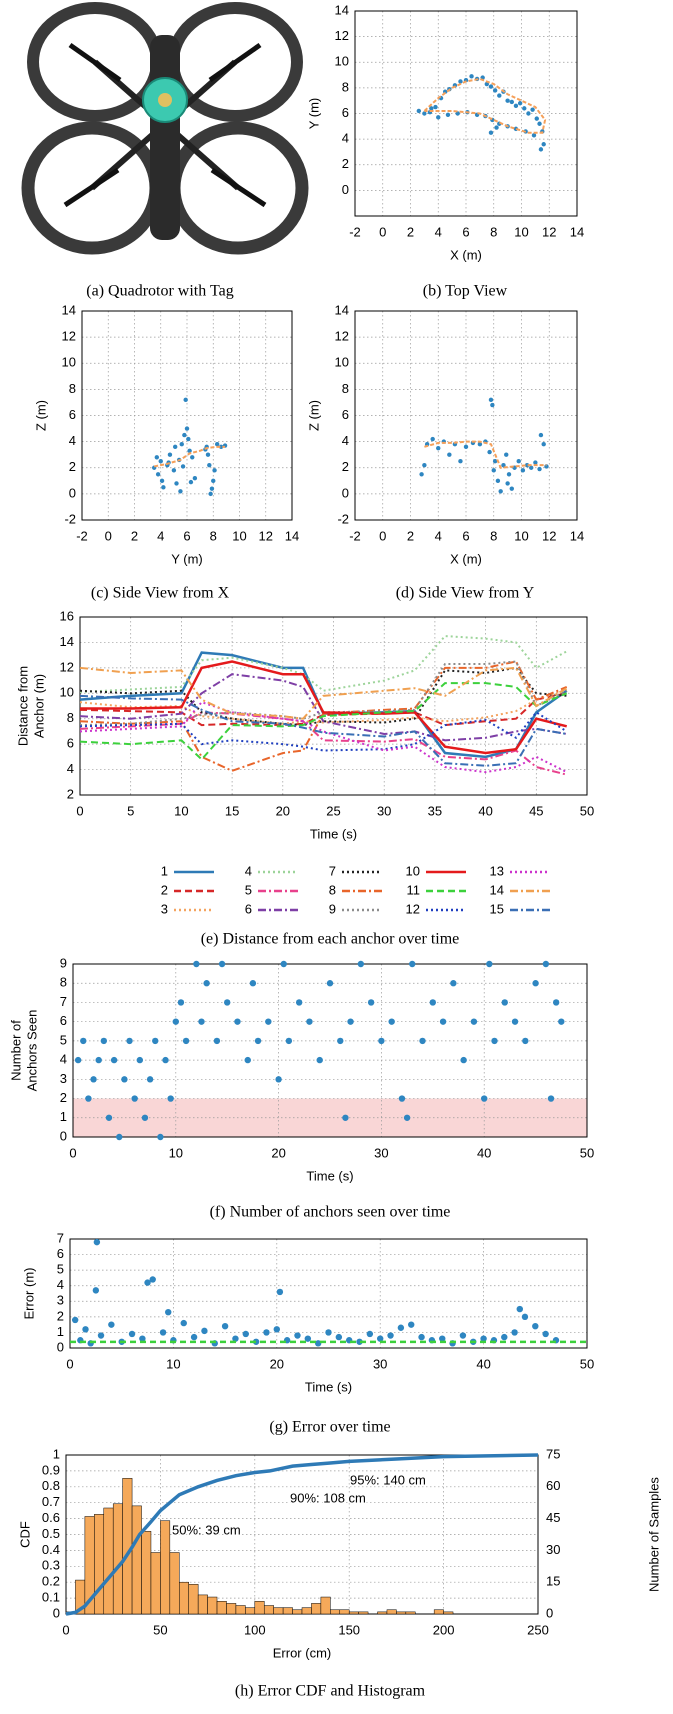 Image resolution: width=673 pixels, height=1714 pixels. What do you see at coordinates (553, 1581) in the screenshot?
I see `y2-tick-label: 15` at bounding box center [553, 1581].